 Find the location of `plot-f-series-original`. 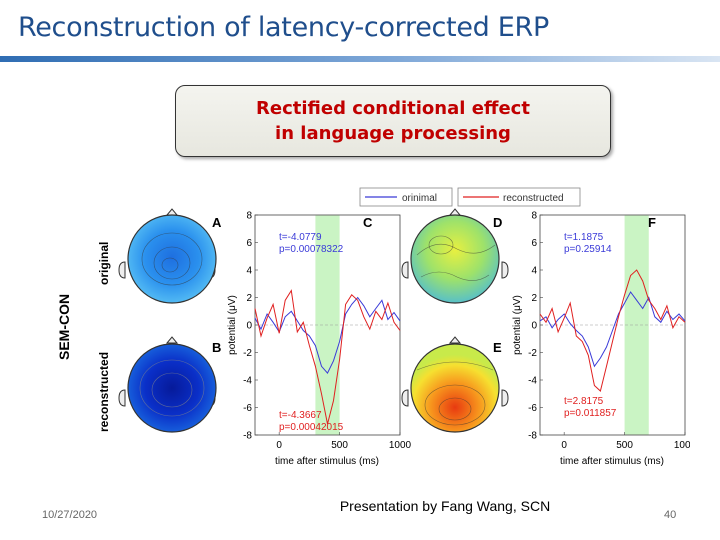

plot-f-series-original is located at coordinates (612, 329).